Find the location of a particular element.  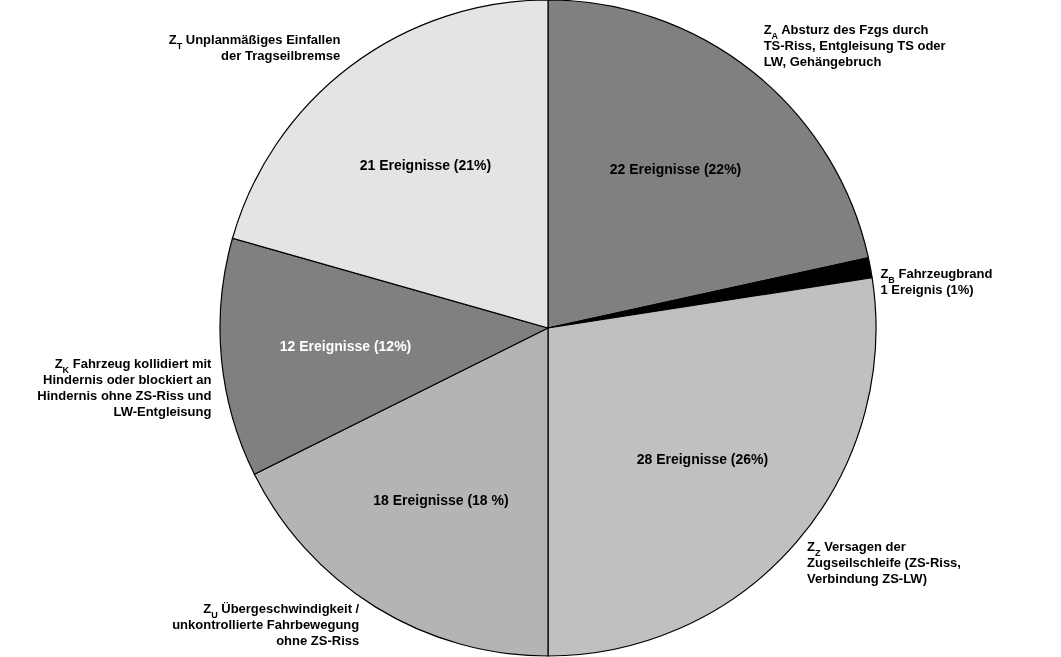

data-label: 28 Ereignisse (26%) is located at coordinates (702, 459).